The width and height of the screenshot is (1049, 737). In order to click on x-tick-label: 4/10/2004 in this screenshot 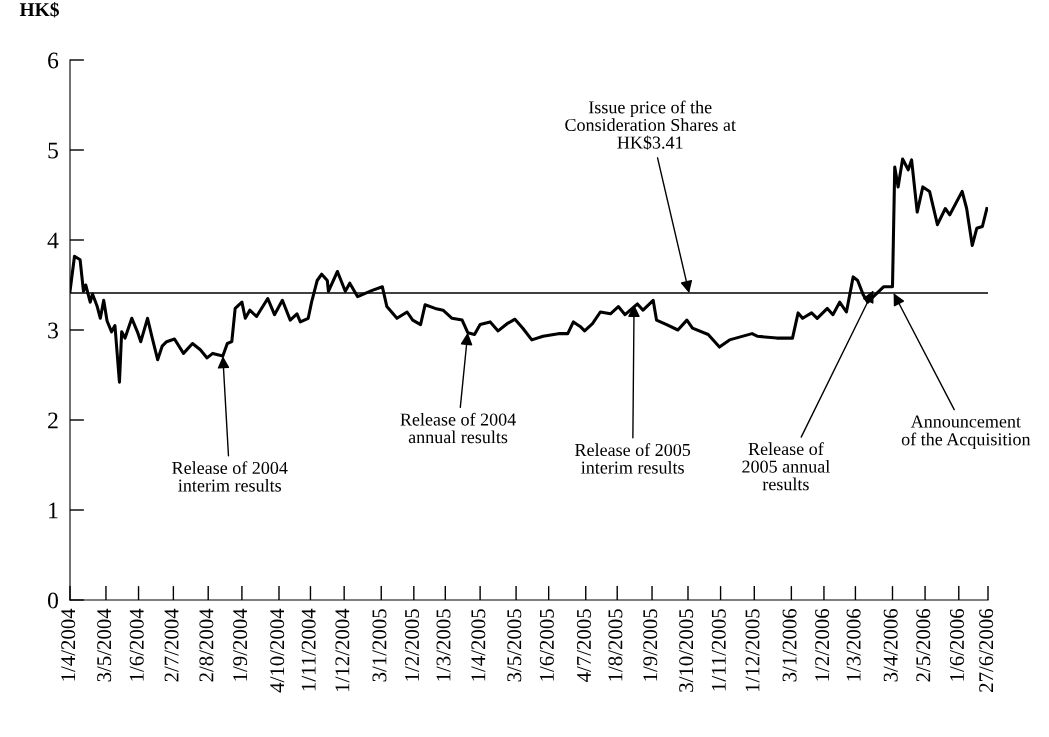, I will do `click(277, 650)`.